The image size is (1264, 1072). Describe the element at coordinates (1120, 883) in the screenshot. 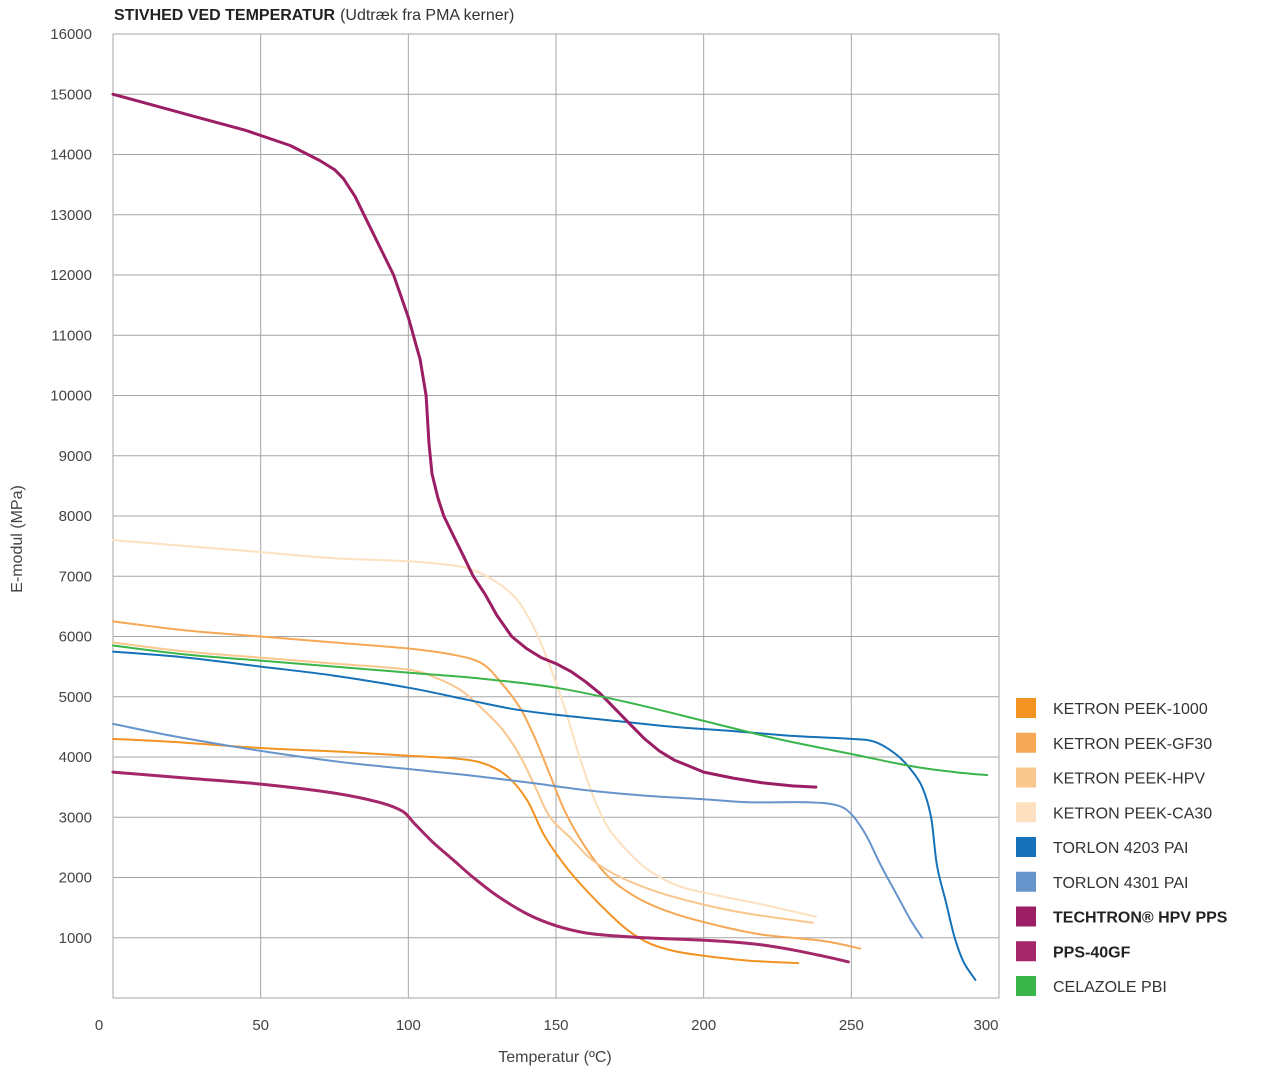

I see `legend-label: TORLON 4301 PAI` at that location.